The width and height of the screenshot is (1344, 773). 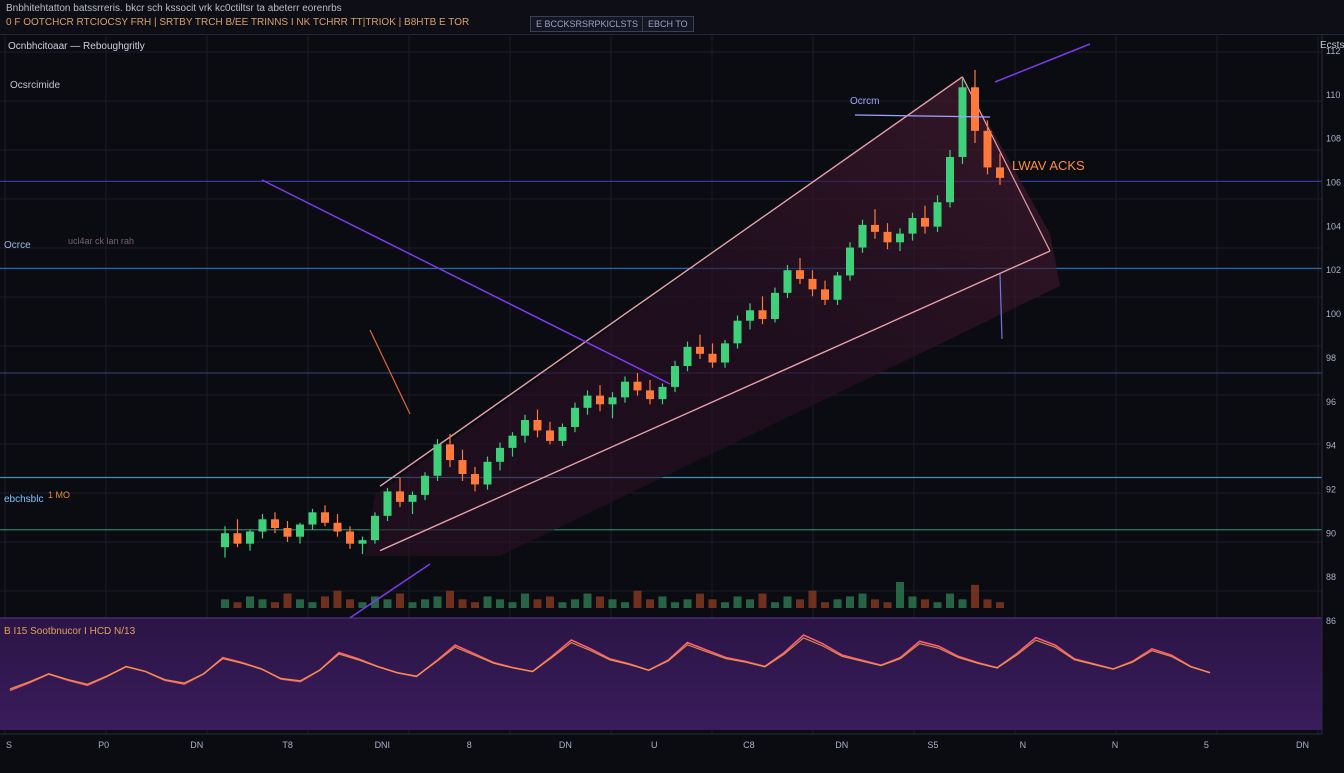 What do you see at coordinates (1331, 577) in the screenshot?
I see `y-tick-label: 88` at bounding box center [1331, 577].